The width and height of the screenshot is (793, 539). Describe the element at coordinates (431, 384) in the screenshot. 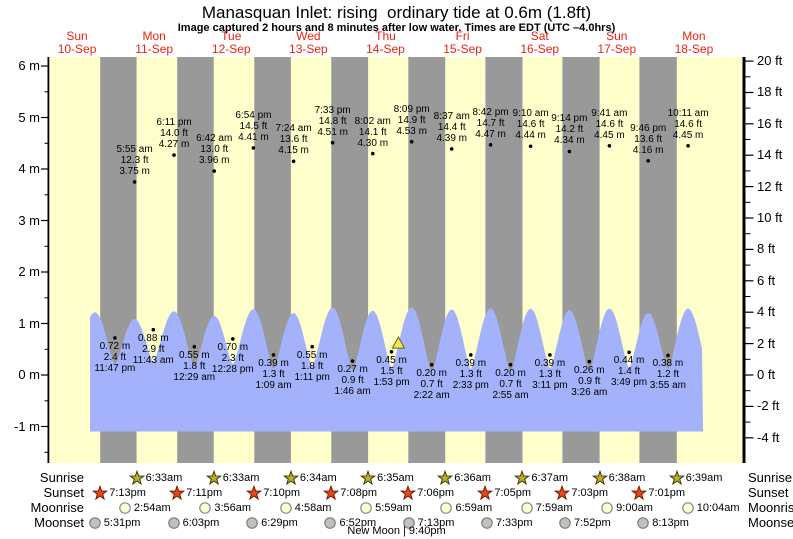

I see `tide-height-ft: 0.7 ft` at that location.